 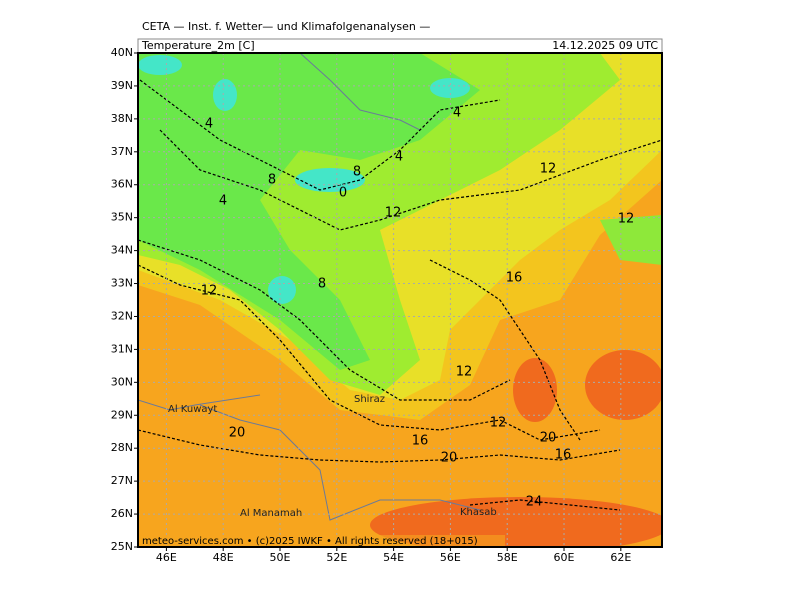 I want to click on lat-tick-label: 36N, so click(x=122, y=184).